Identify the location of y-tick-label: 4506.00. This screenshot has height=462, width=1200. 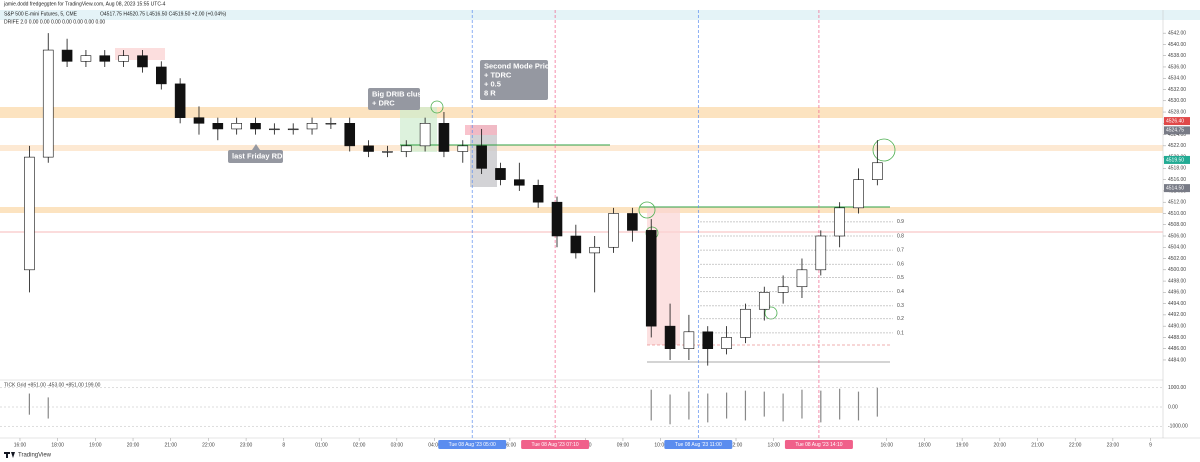
(1177, 236).